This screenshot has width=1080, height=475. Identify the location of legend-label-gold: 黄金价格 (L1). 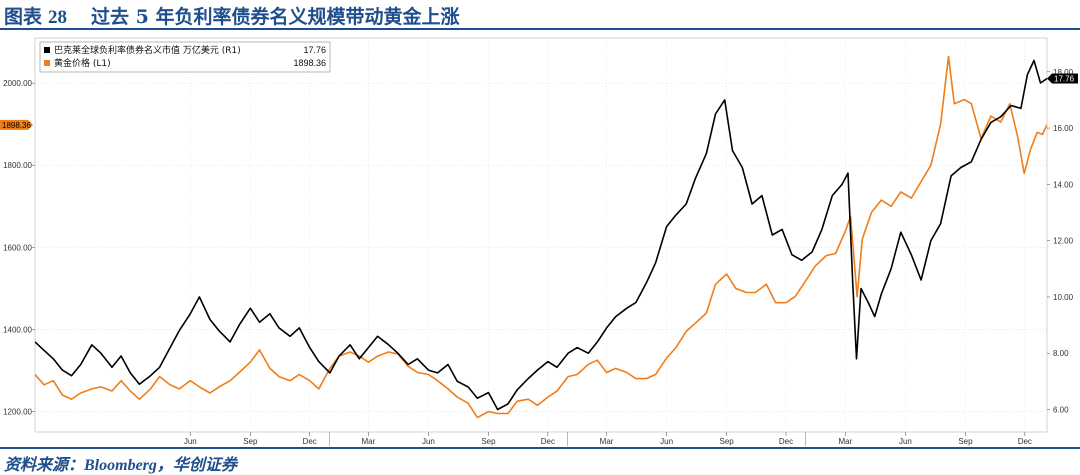
(82, 63).